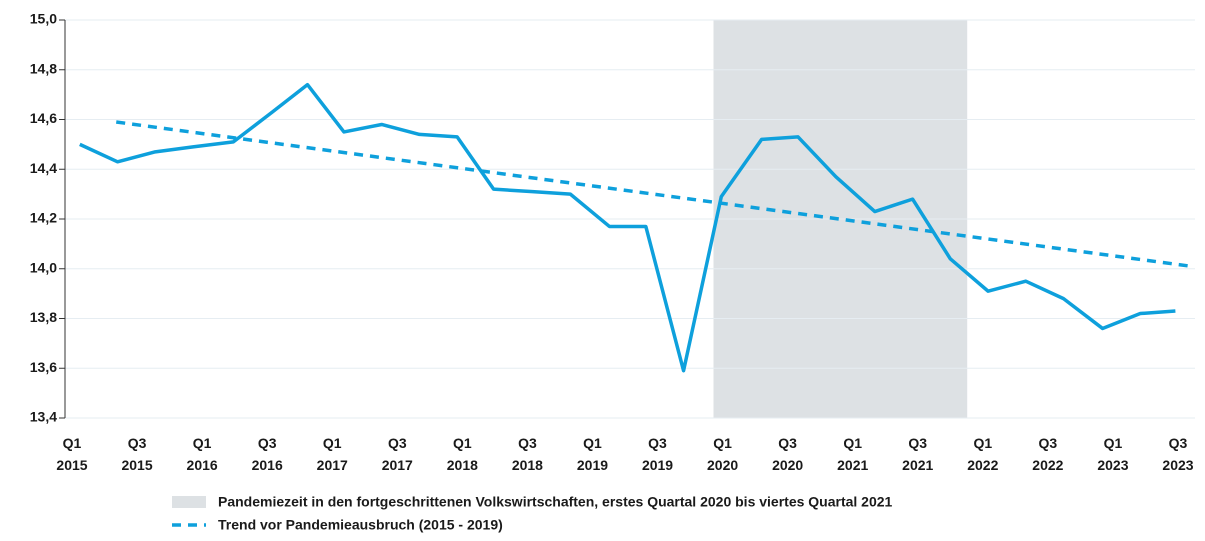 This screenshot has height=541, width=1205. I want to click on x-tick-label: Q3 2015, so click(136, 454).